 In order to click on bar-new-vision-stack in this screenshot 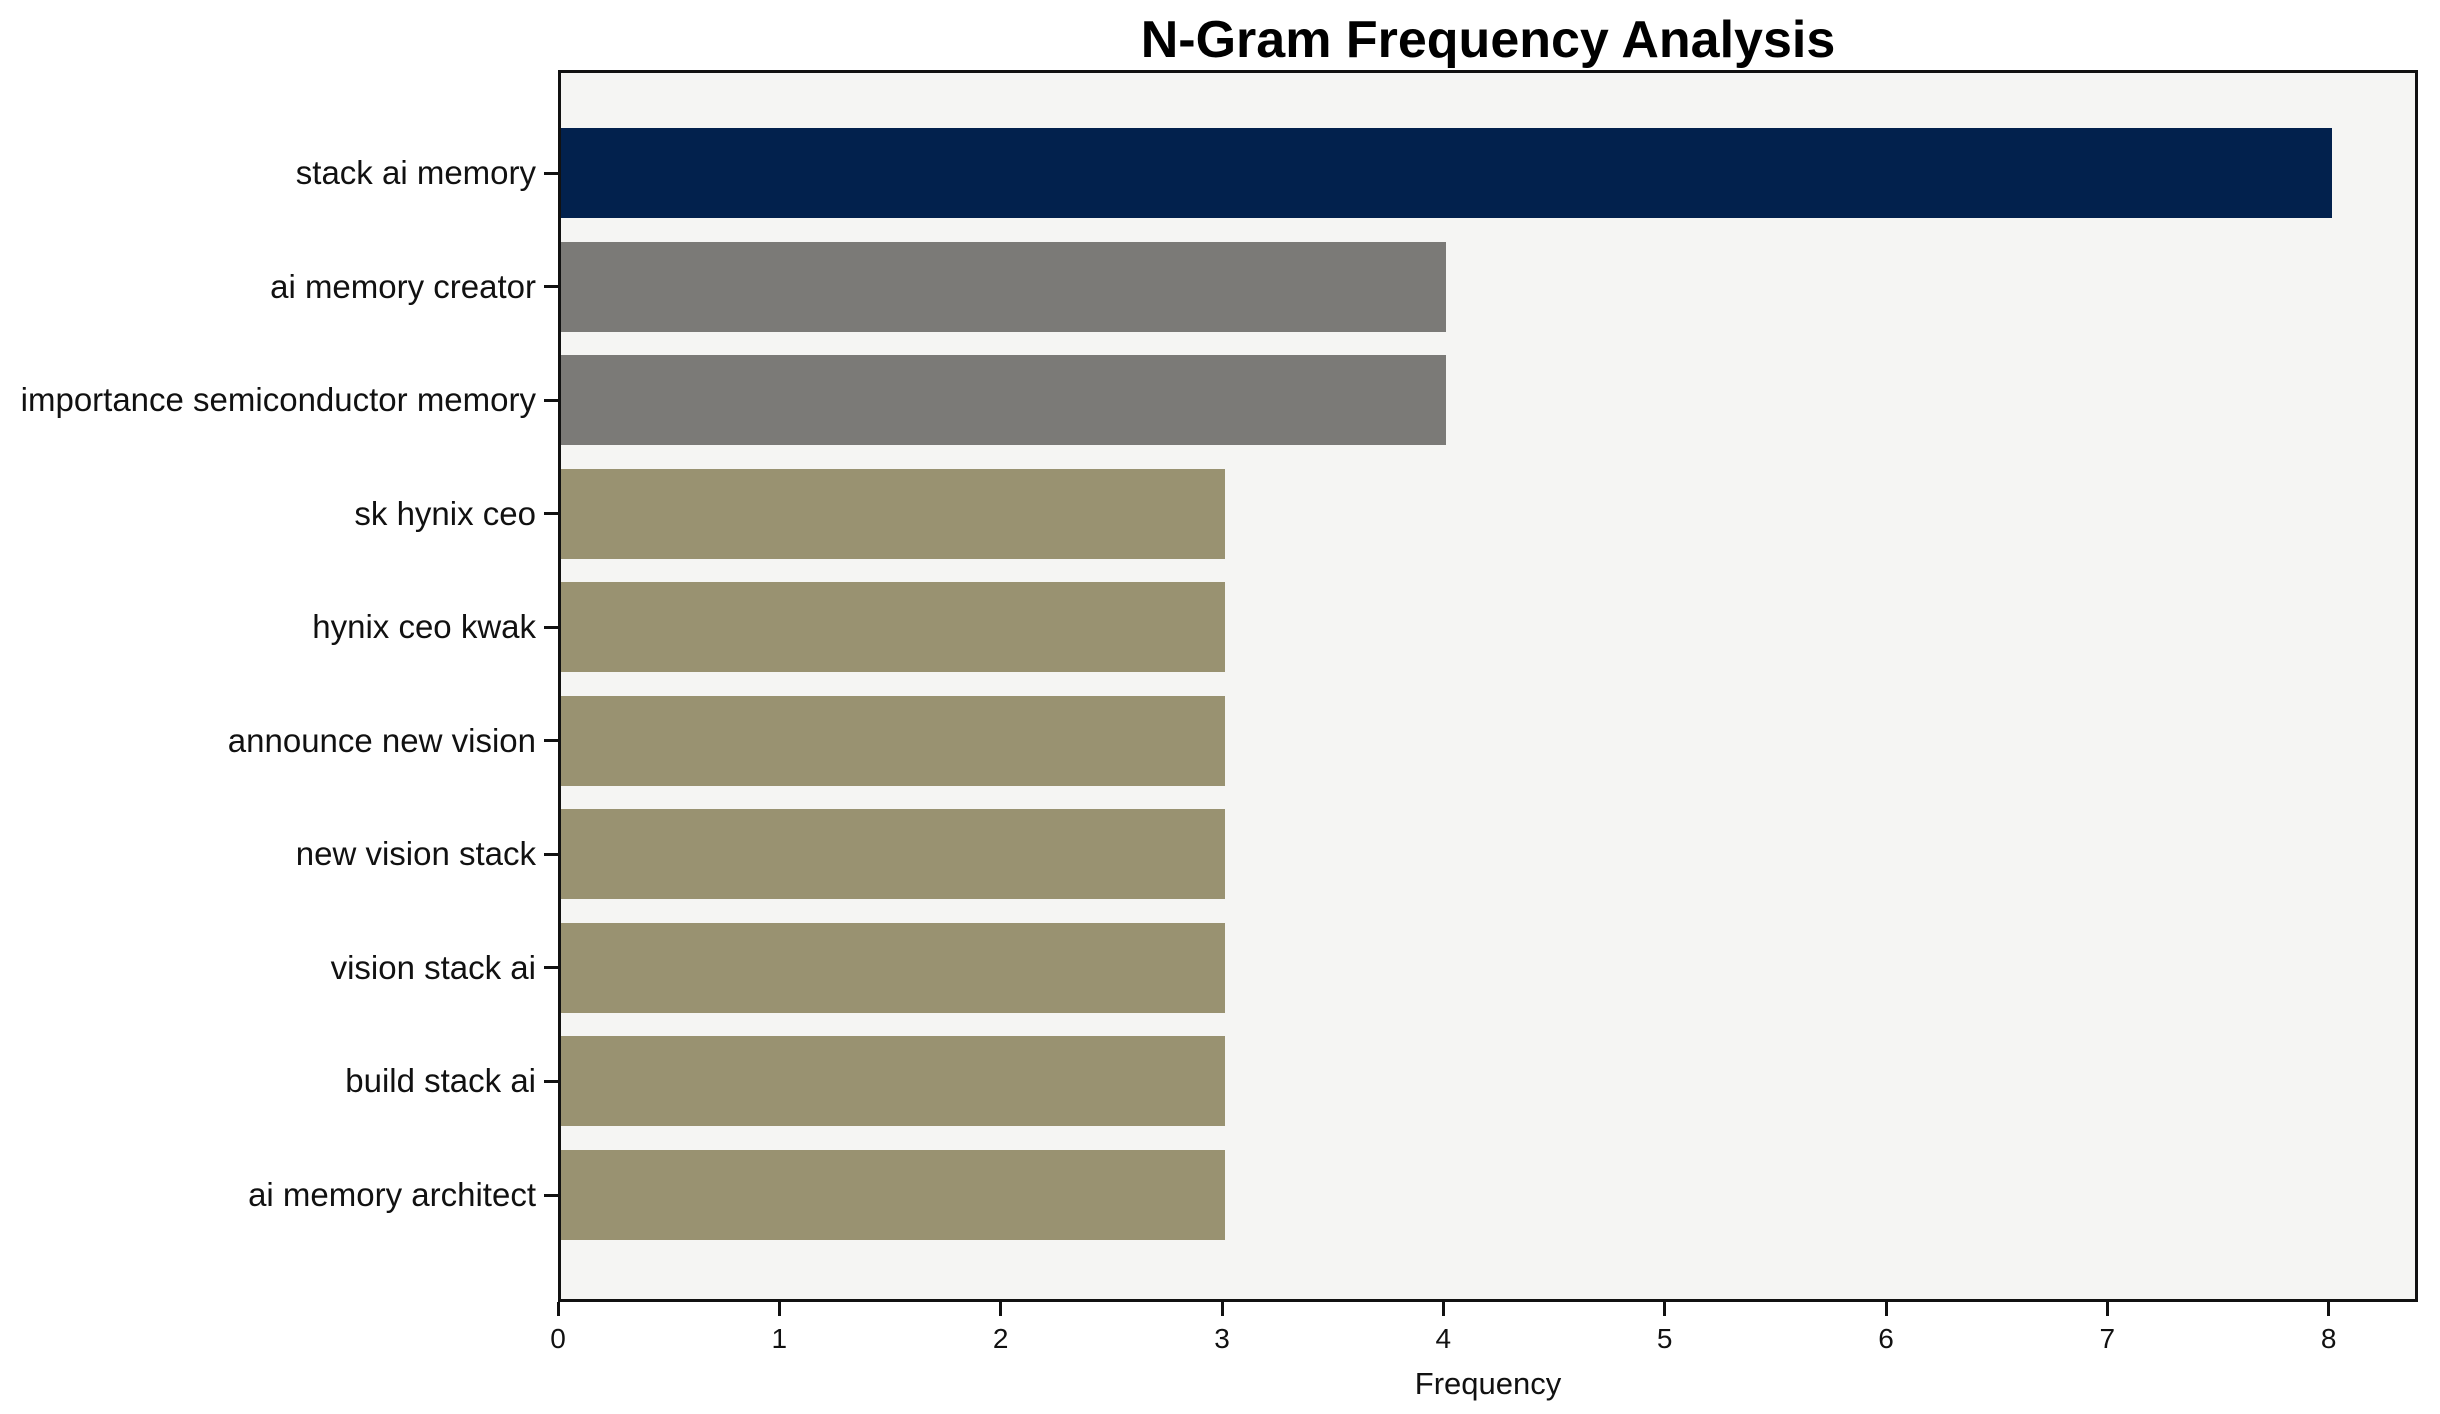, I will do `click(893, 854)`.